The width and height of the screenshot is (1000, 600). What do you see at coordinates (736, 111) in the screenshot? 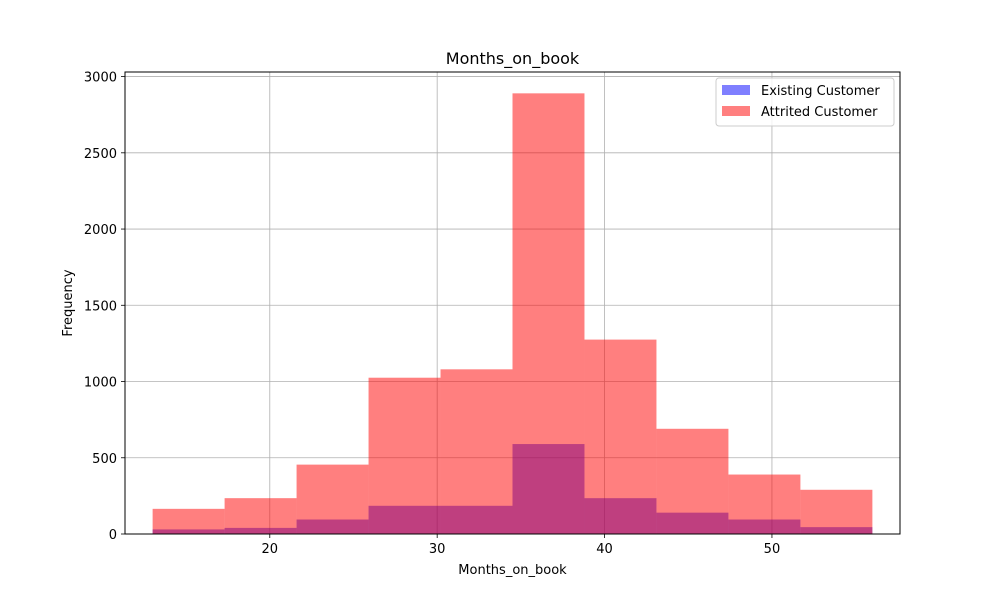
I see `legend-swatch-attrited-customer` at bounding box center [736, 111].